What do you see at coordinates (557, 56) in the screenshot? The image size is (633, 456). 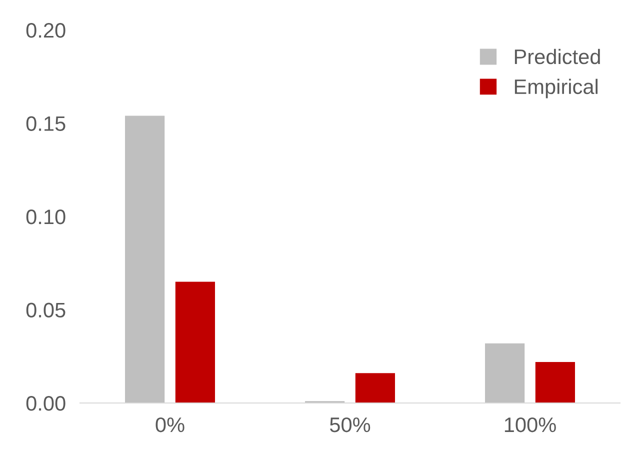 I see `legend-label: Predicted` at bounding box center [557, 56].